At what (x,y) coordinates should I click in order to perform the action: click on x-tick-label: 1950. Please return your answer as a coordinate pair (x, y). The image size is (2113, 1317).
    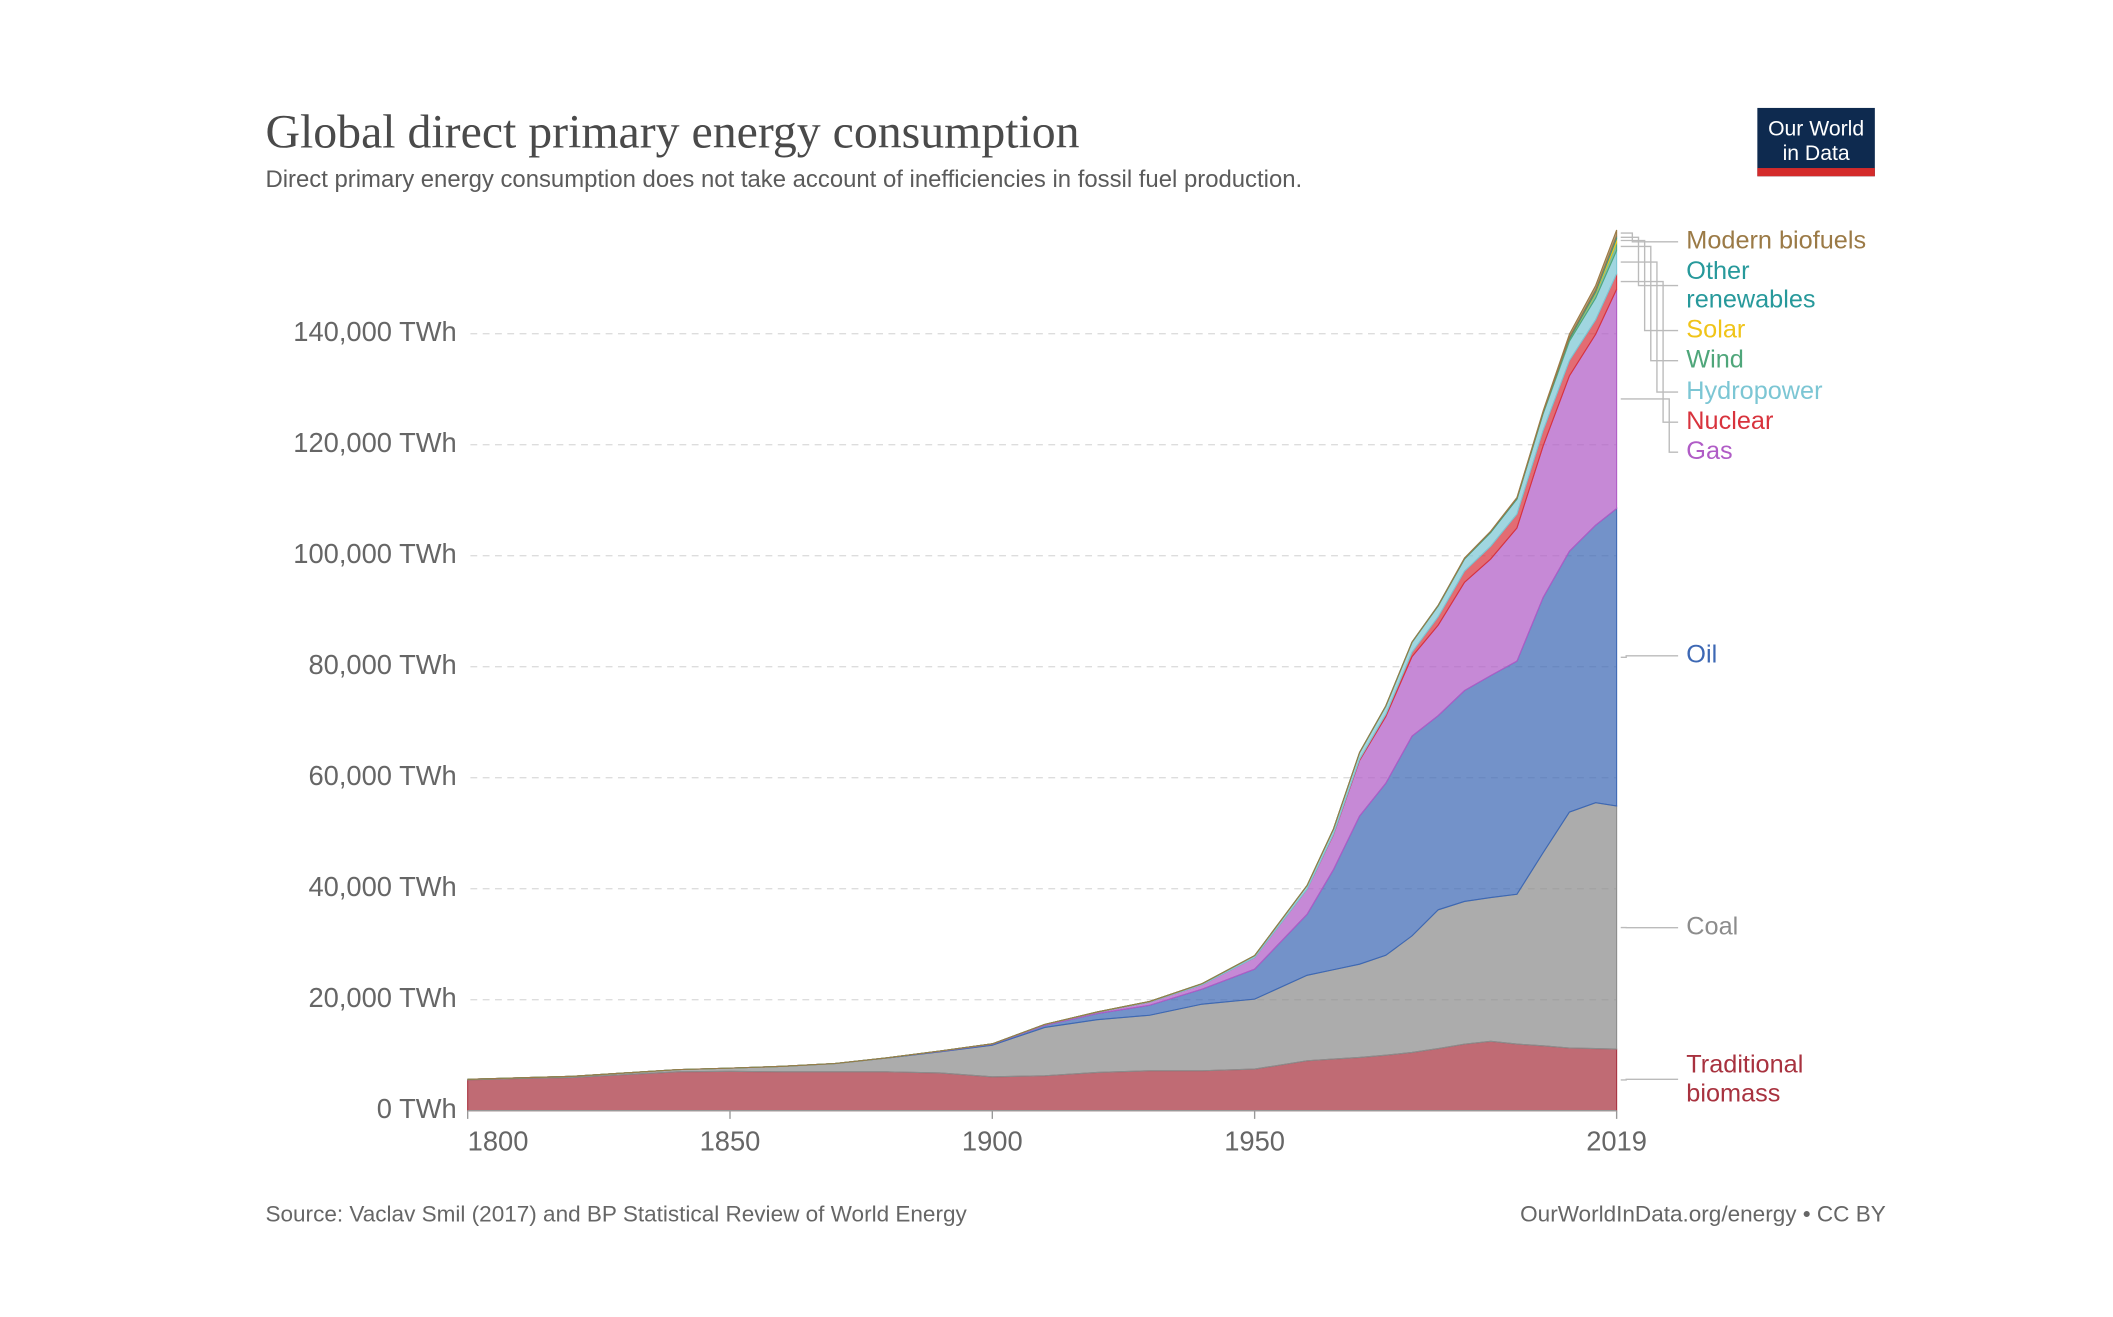
    Looking at the image, I should click on (1254, 1141).